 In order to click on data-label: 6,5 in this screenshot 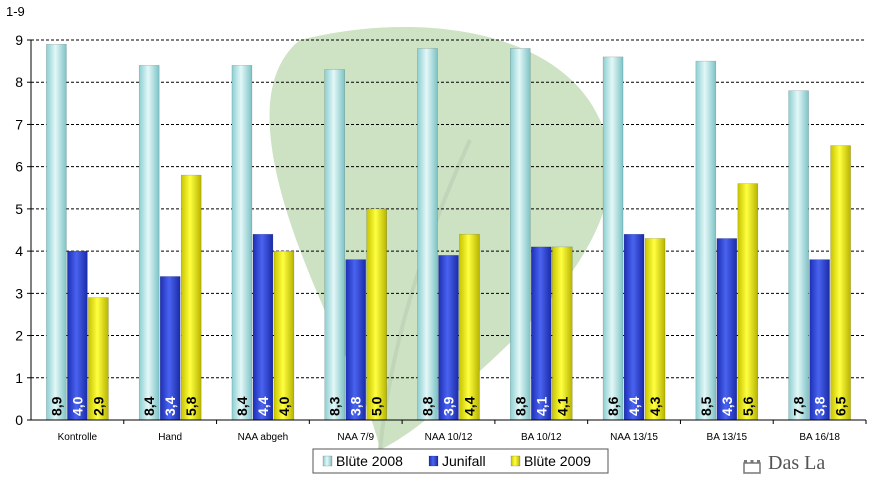, I will do `click(841, 406)`.